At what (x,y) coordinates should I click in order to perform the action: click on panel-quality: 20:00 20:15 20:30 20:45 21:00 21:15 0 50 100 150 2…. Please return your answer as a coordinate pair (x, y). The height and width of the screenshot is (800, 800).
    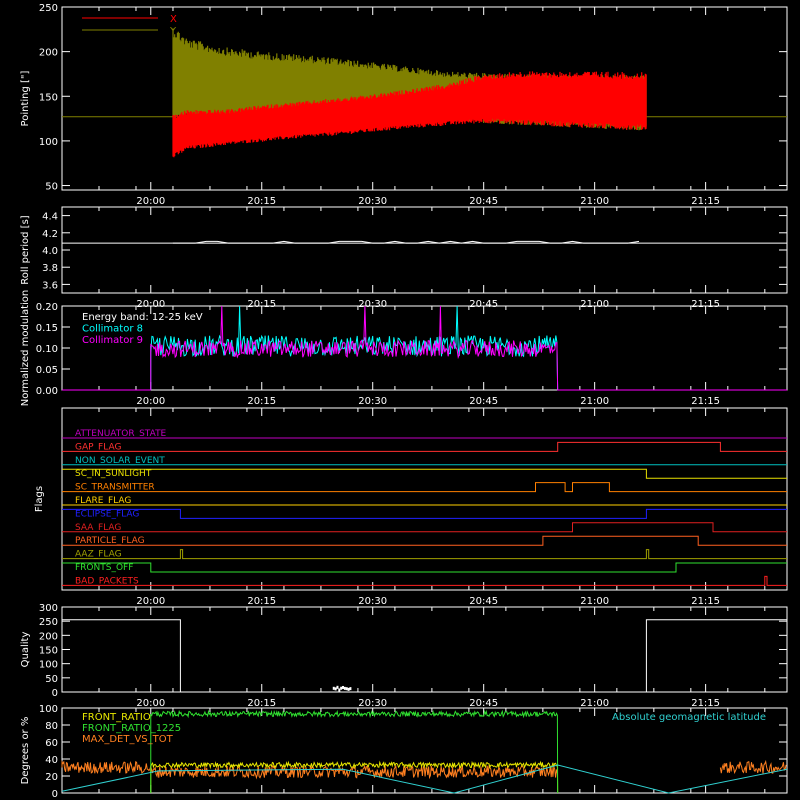
    Looking at the image, I should click on (404, 656).